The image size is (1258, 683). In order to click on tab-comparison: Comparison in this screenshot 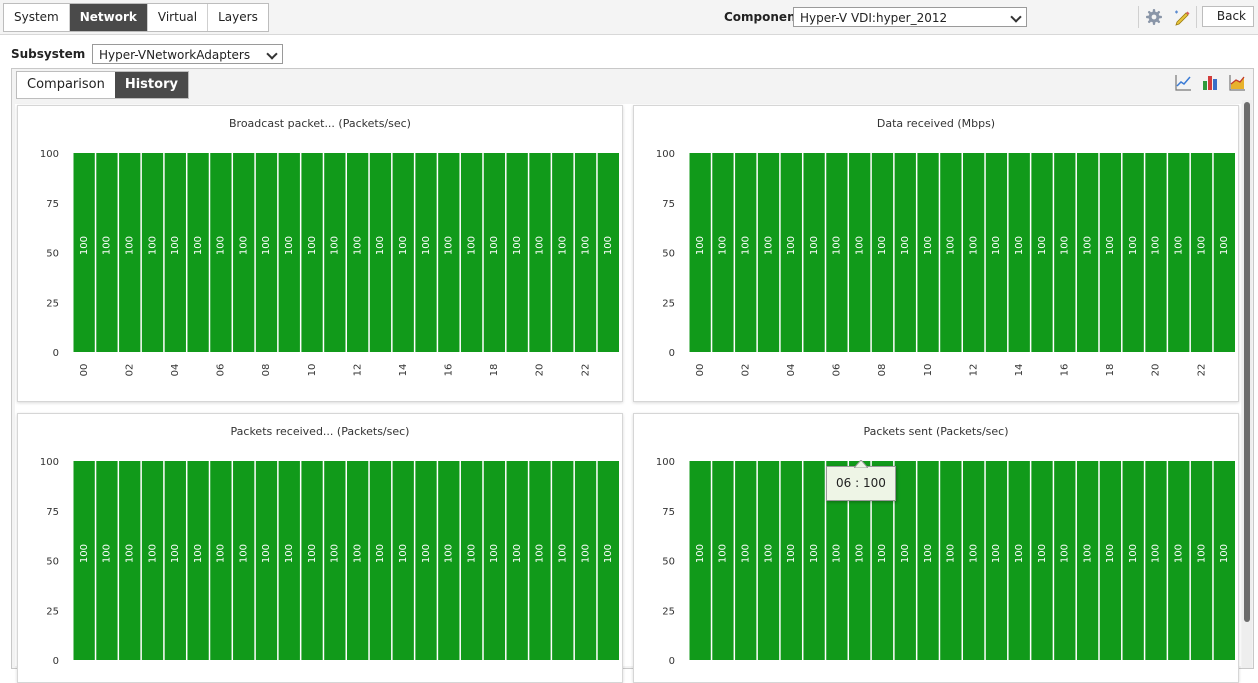, I will do `click(66, 84)`.